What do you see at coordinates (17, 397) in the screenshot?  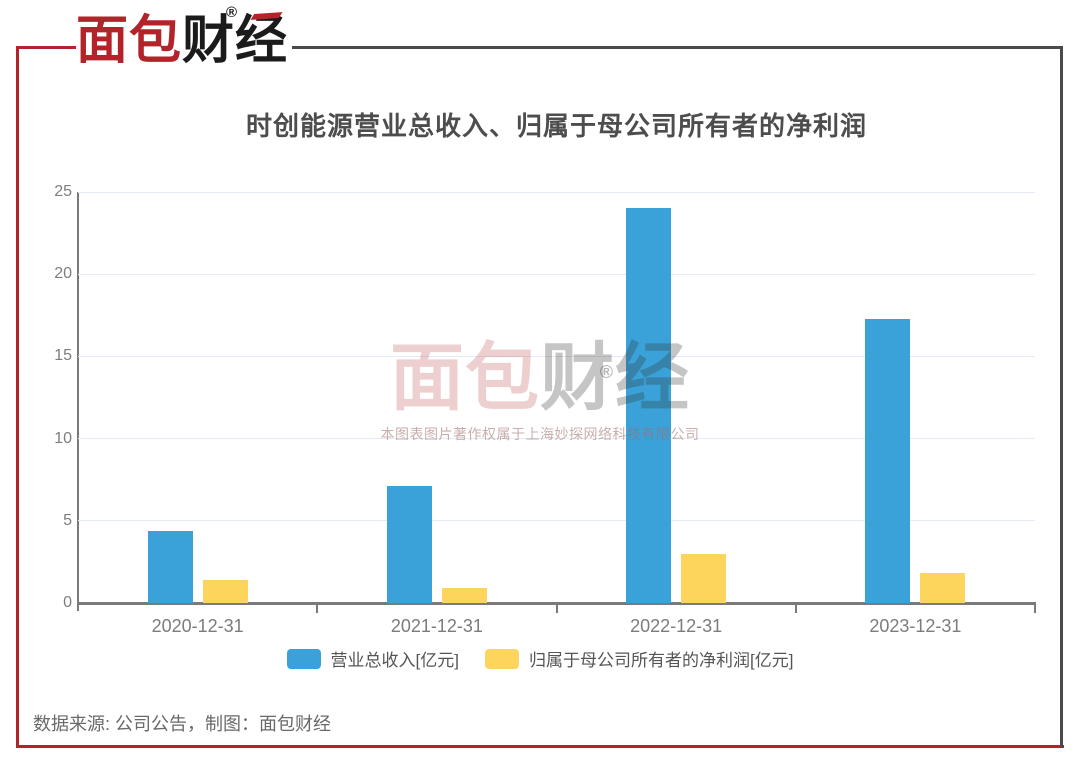 I see `frame-red-left-line` at bounding box center [17, 397].